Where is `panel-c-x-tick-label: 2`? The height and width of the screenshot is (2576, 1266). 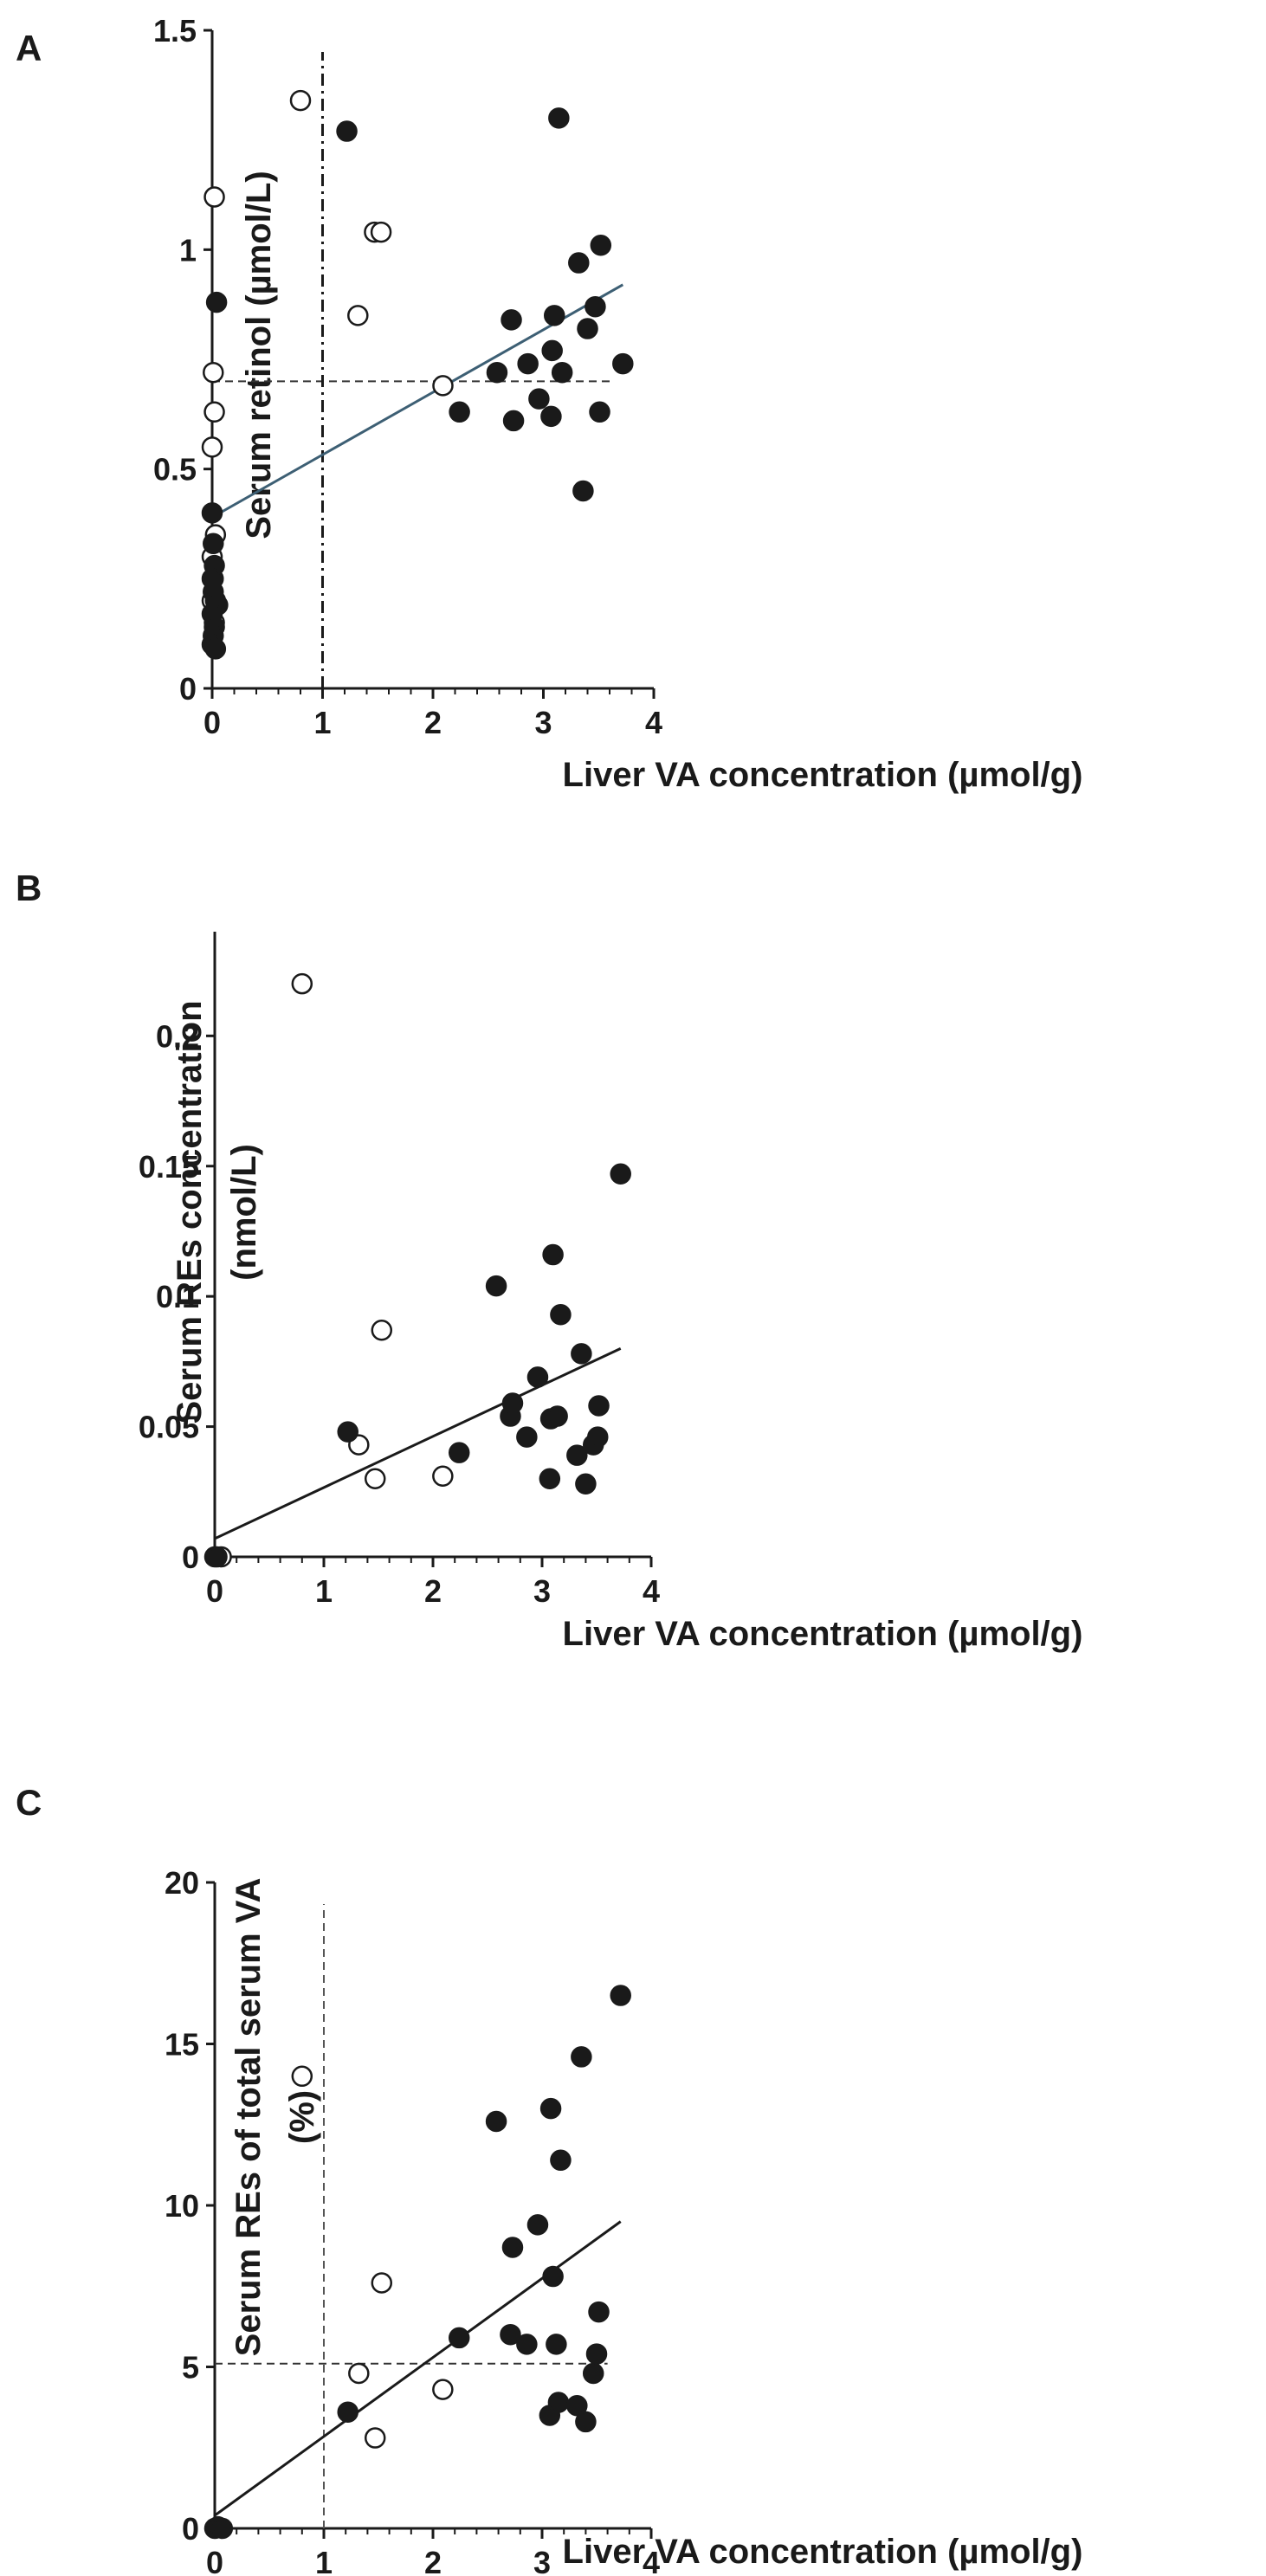
panel-c-x-tick-label: 2 is located at coordinates (433, 2560).